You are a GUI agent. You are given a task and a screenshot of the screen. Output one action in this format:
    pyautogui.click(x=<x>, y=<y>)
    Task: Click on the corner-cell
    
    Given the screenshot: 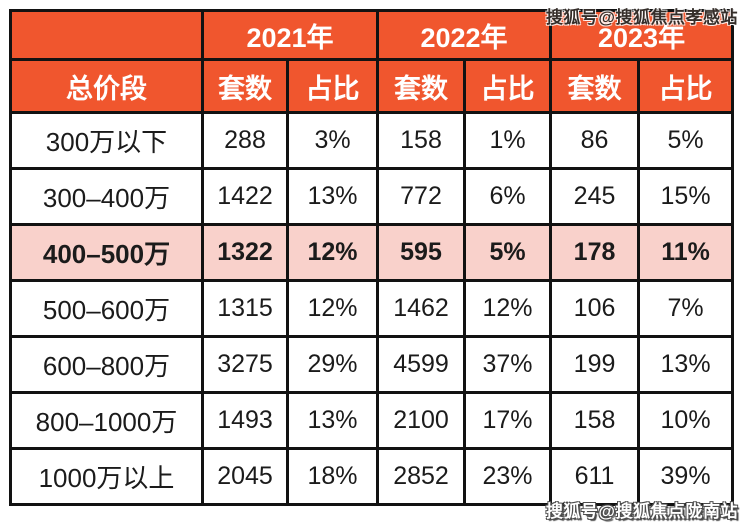 What is the action you would take?
    pyautogui.click(x=106, y=35)
    